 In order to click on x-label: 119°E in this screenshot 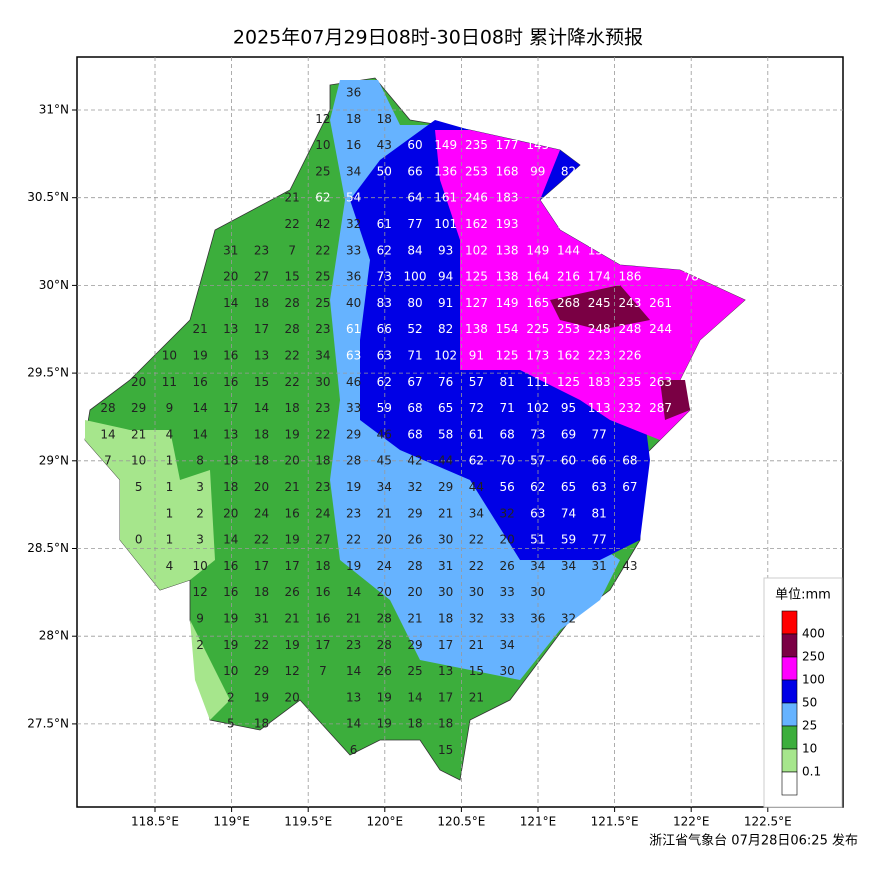, I will do `click(231, 822)`.